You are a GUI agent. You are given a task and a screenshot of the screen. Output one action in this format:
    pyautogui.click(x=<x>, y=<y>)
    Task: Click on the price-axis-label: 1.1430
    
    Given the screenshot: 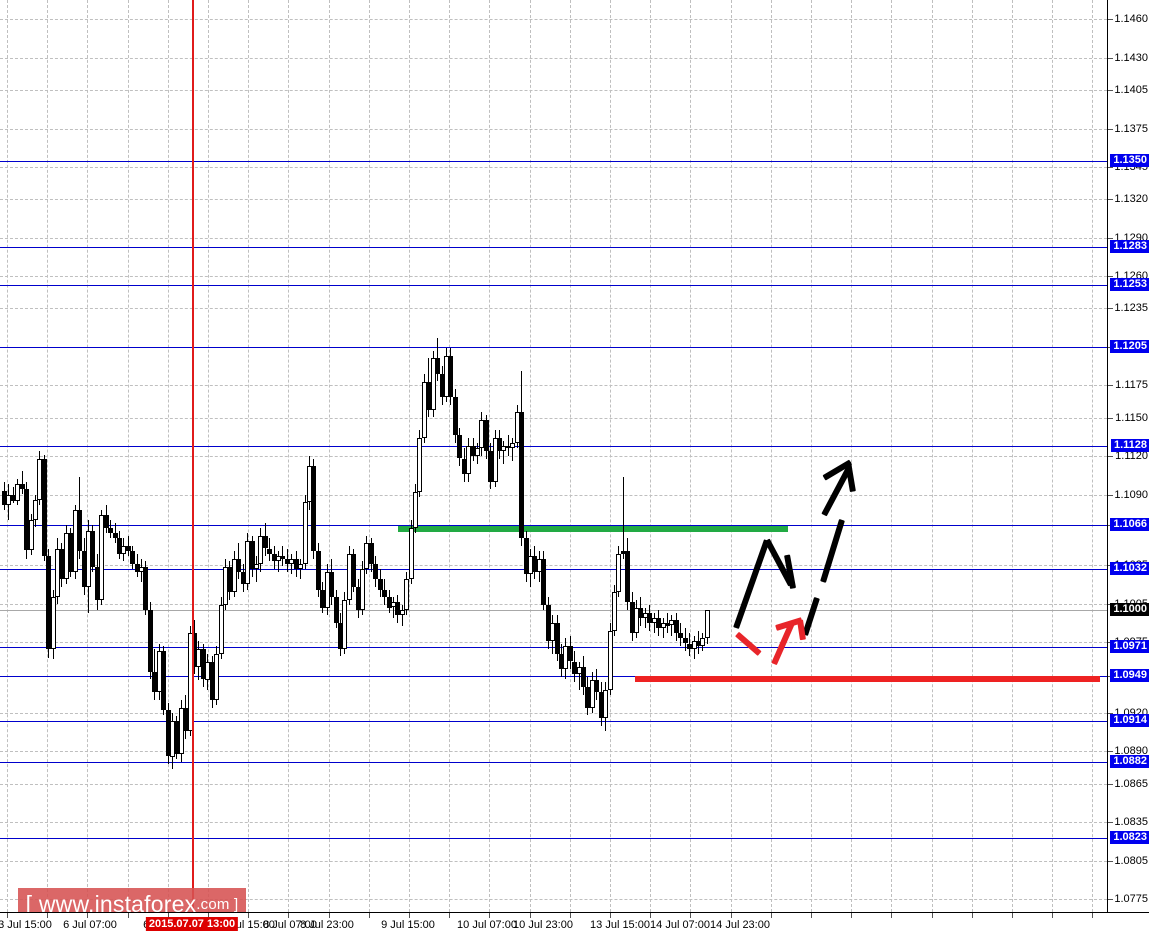 What is the action you would take?
    pyautogui.click(x=1131, y=57)
    